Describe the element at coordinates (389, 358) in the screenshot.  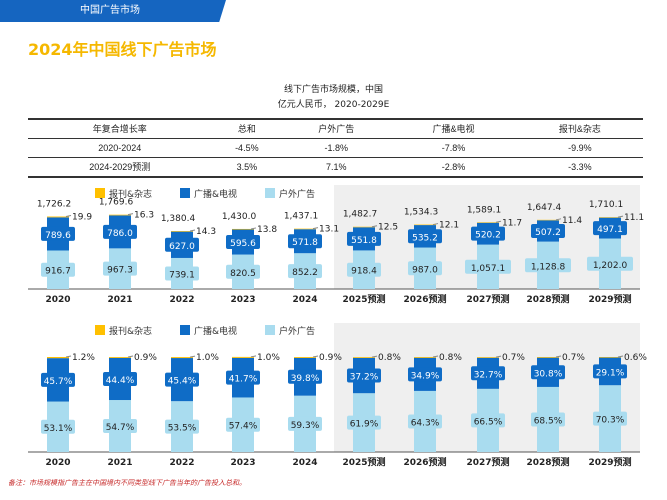
I see `print-value-label: 0.8%` at that location.